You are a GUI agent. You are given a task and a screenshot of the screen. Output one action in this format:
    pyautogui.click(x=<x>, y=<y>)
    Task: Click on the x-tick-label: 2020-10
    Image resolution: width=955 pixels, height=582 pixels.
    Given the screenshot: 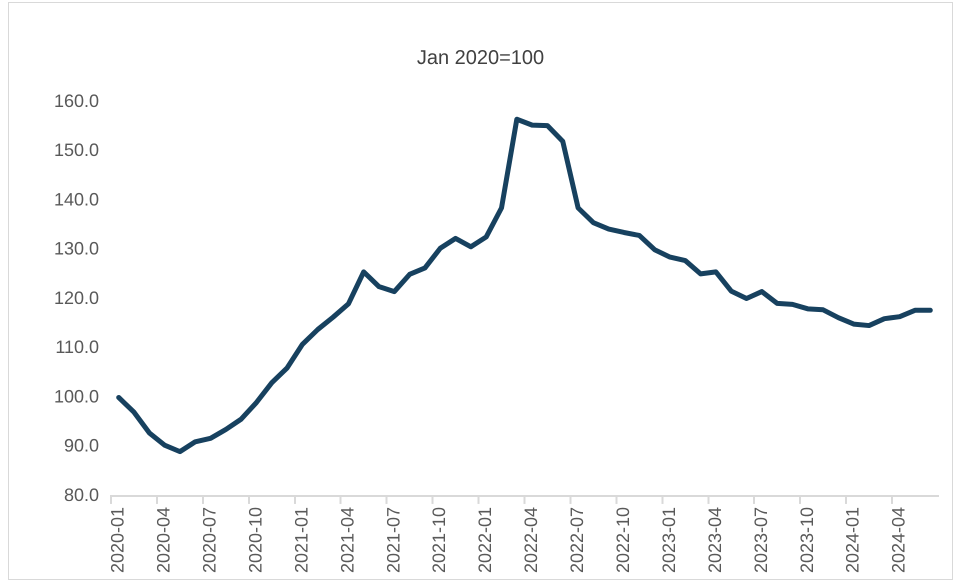 What is the action you would take?
    pyautogui.click(x=255, y=540)
    